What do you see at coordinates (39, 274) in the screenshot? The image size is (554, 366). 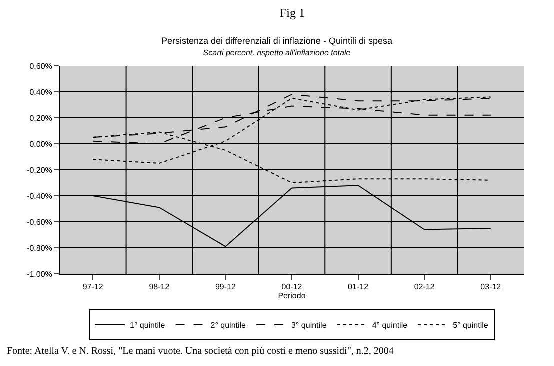 I see `y-tick-label: -1.00%` at bounding box center [39, 274].